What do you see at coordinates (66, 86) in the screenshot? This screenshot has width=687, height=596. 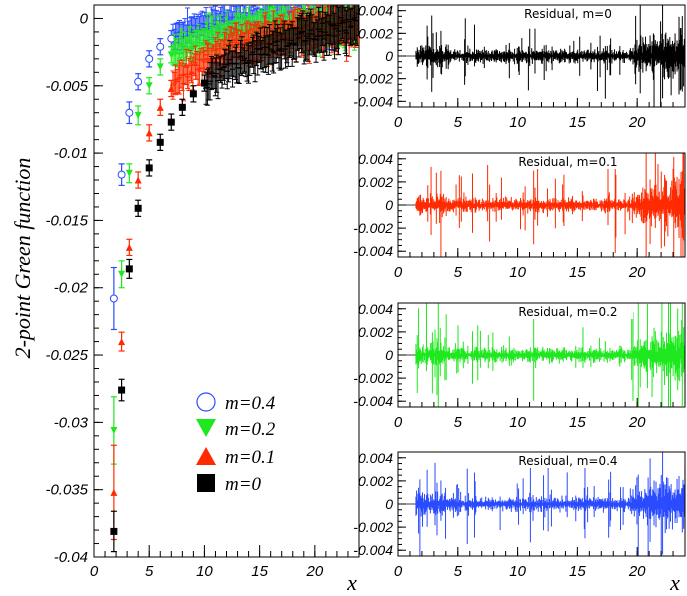 I see `y-tick-label: -0.005` at bounding box center [66, 86].